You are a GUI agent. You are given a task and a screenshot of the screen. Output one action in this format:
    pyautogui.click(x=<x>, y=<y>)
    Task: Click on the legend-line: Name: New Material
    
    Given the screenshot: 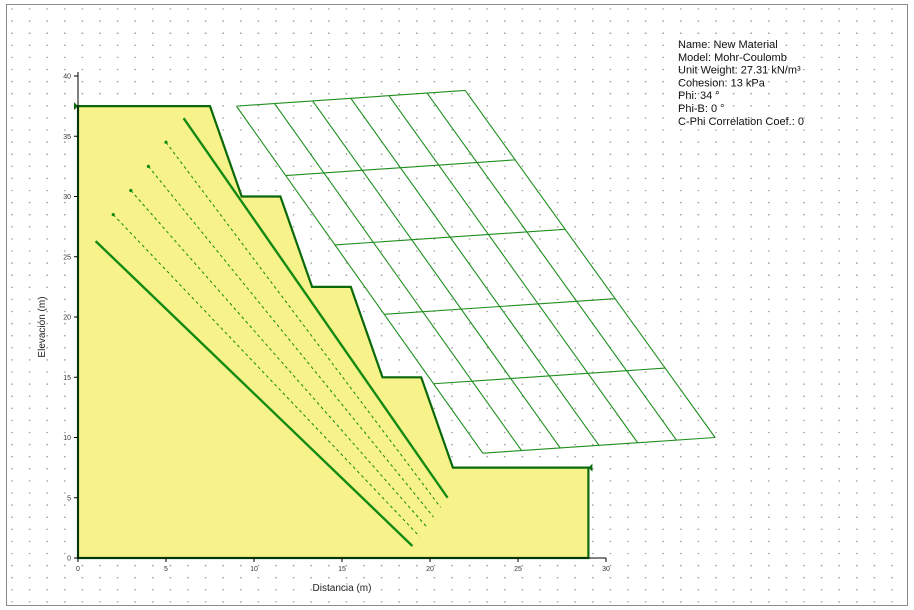 What is the action you would take?
    pyautogui.click(x=728, y=45)
    